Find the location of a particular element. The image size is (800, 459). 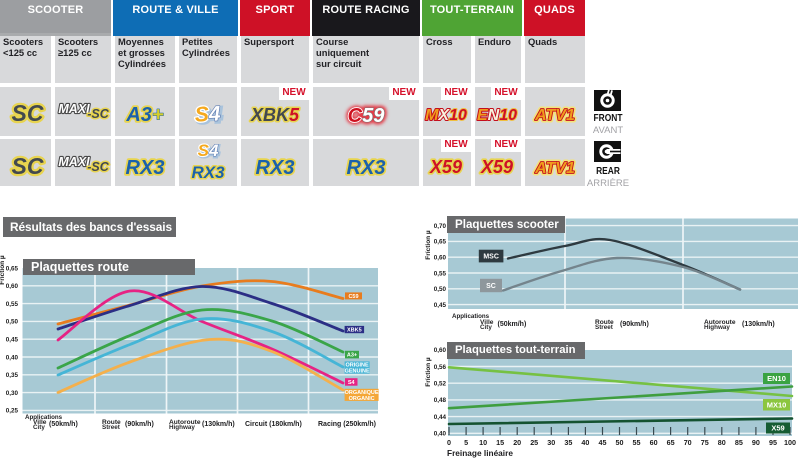

svg-text: 0,25 is located at coordinates (12, 411).